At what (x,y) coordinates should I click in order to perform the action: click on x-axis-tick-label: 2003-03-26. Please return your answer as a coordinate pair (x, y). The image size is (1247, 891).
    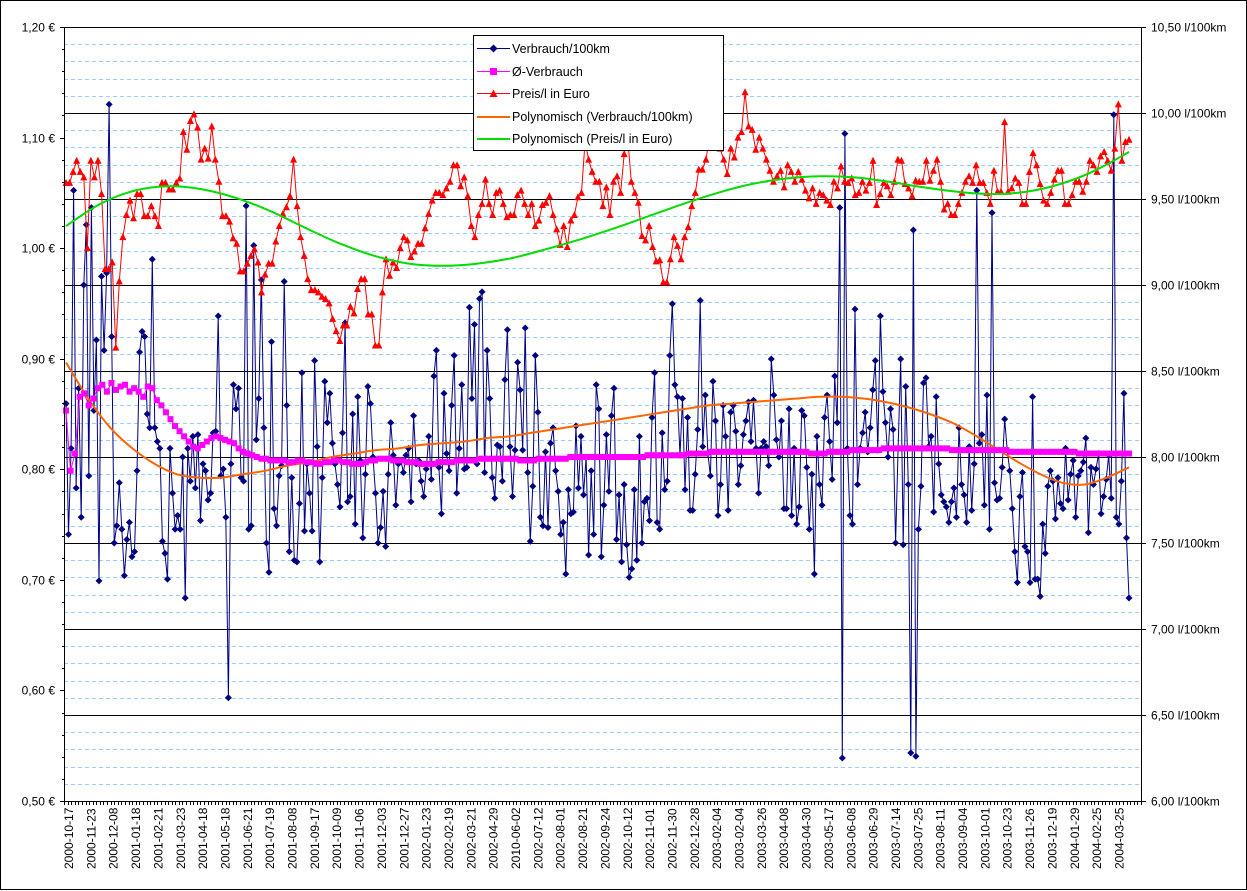
    Looking at the image, I should click on (762, 838).